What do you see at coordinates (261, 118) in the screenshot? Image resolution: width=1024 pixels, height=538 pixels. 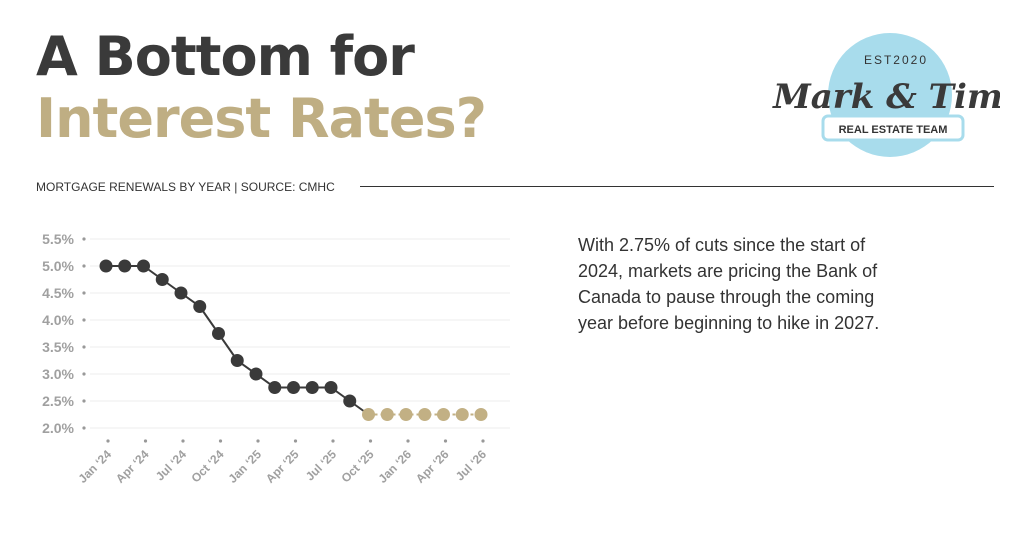 I see `title-line-2: Interest Rates?` at bounding box center [261, 118].